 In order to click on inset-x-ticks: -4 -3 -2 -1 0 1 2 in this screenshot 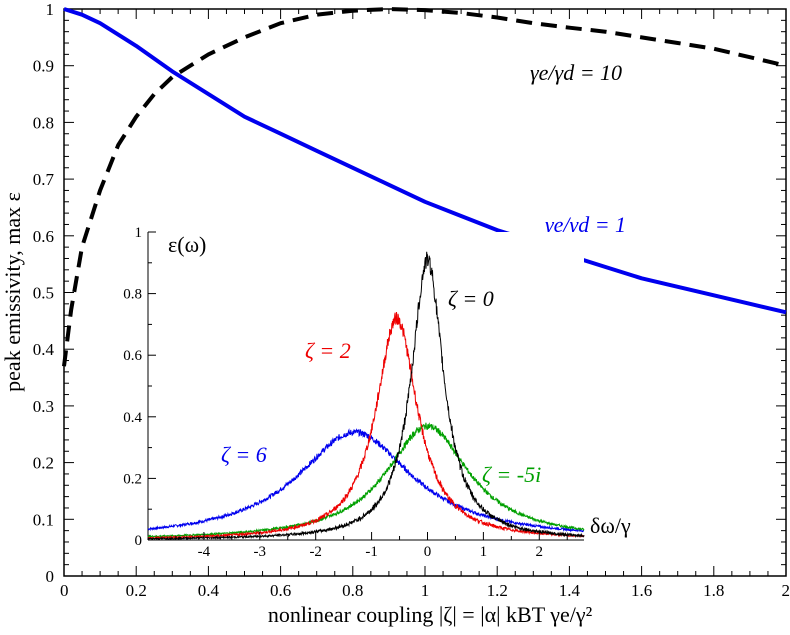, I will do `click(371, 546)`.